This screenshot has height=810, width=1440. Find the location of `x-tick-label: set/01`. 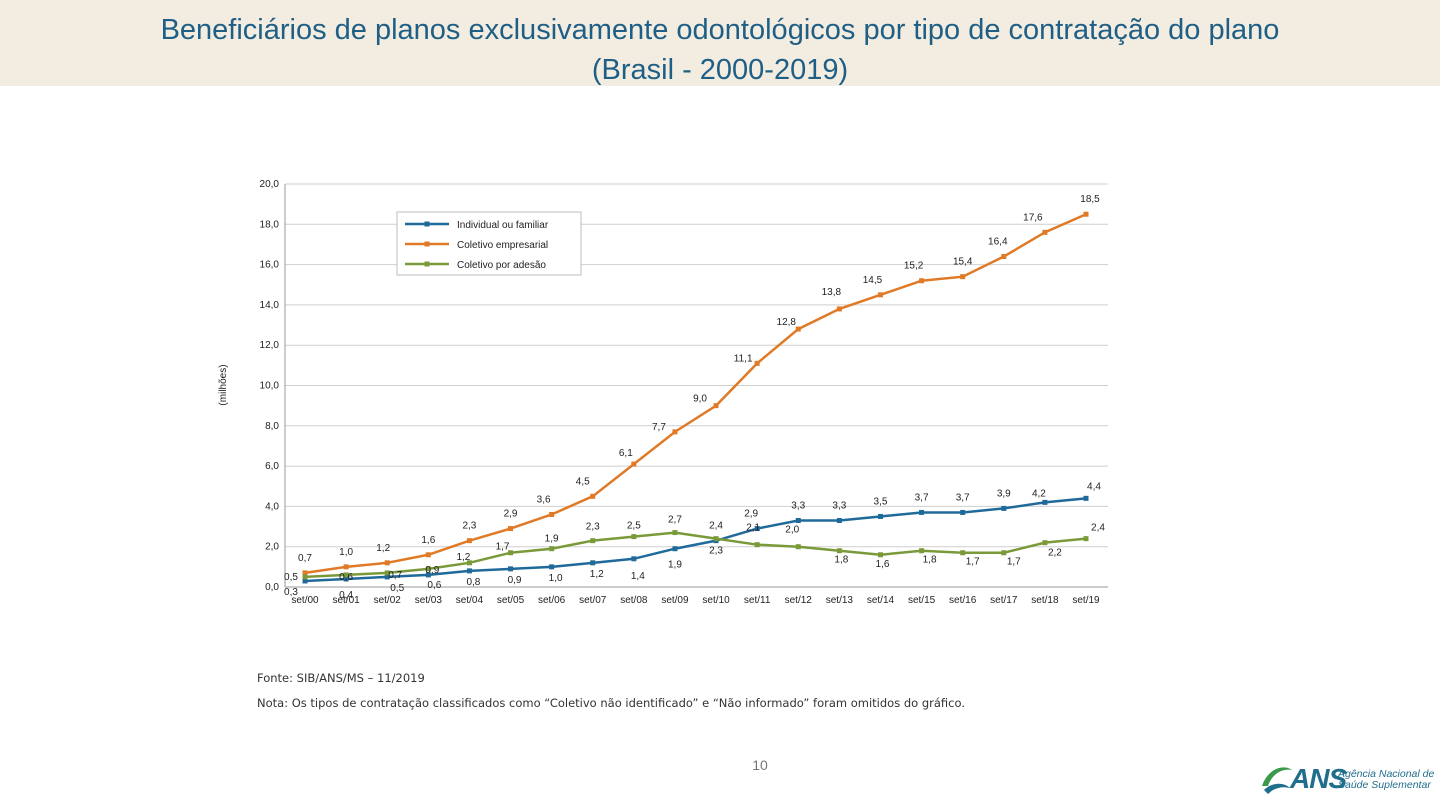

x-tick-label: set/01 is located at coordinates (346, 600).